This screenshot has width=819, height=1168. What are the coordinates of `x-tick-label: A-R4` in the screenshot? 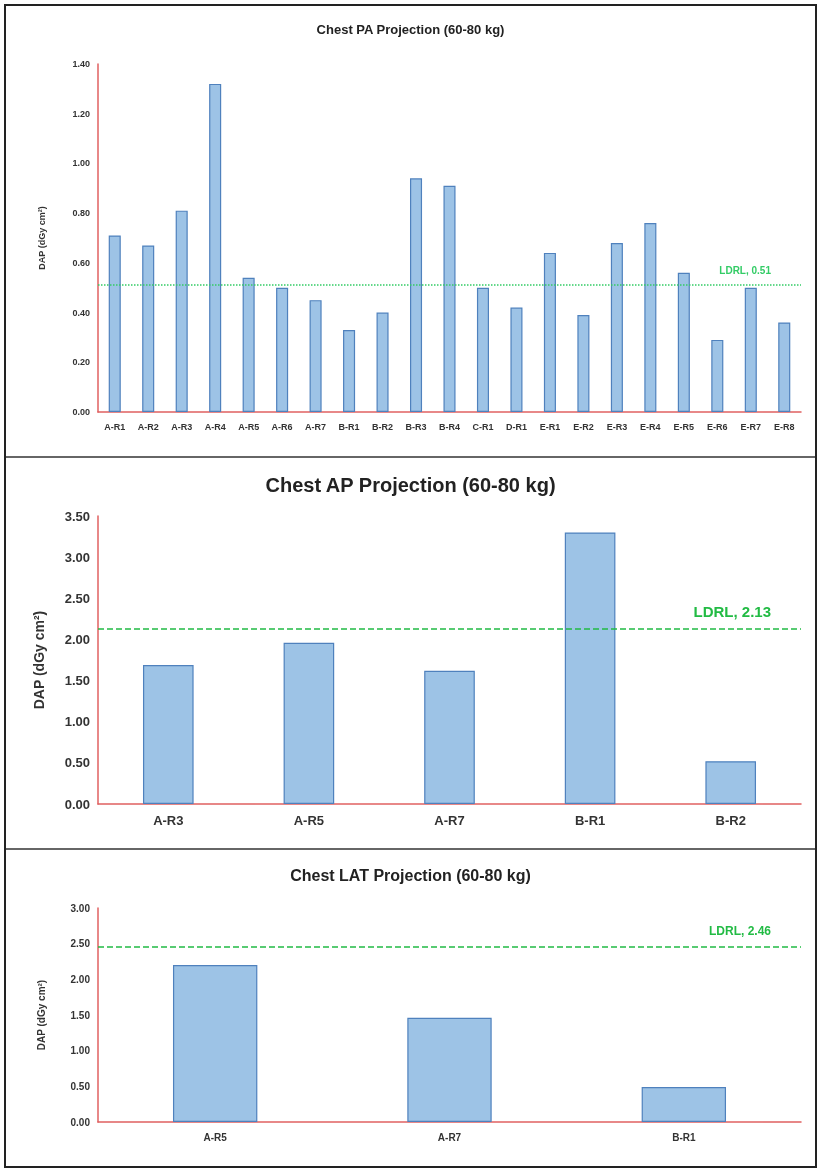 It's located at (215, 426).